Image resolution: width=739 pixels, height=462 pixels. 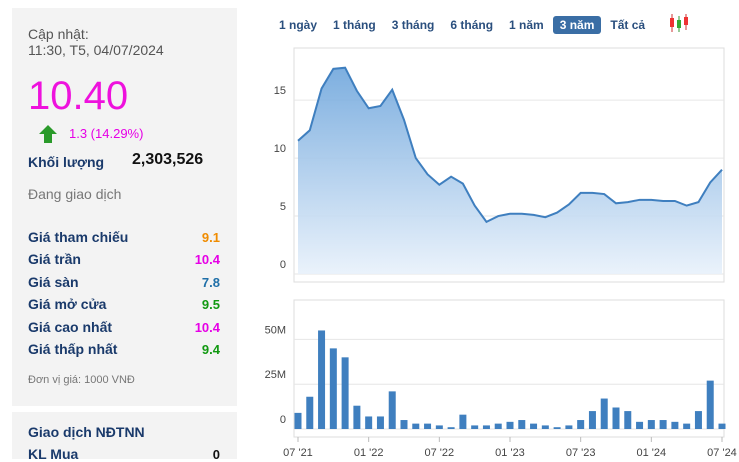 I want to click on candle-icon, so click(x=680, y=23).